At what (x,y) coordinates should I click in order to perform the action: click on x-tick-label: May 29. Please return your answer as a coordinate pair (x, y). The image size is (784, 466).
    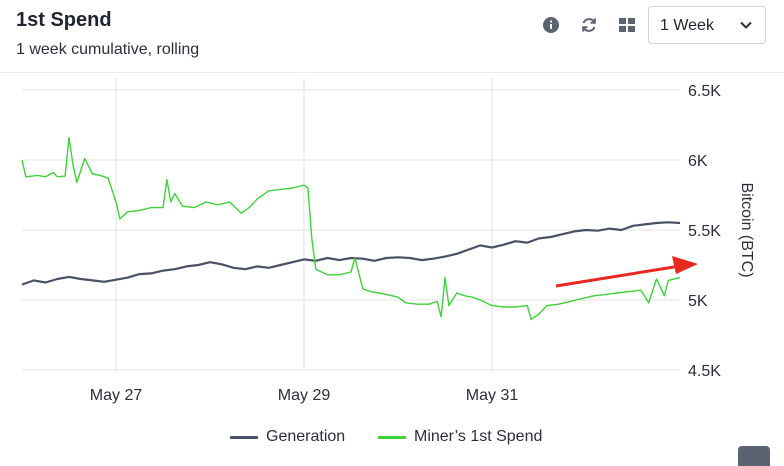
    Looking at the image, I should click on (304, 395).